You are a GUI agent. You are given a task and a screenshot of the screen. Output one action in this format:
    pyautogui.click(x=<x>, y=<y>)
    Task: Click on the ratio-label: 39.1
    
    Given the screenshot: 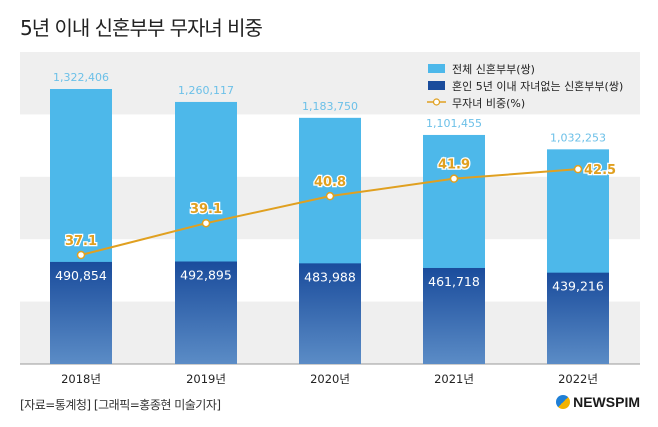 What is the action you would take?
    pyautogui.click(x=206, y=209)
    